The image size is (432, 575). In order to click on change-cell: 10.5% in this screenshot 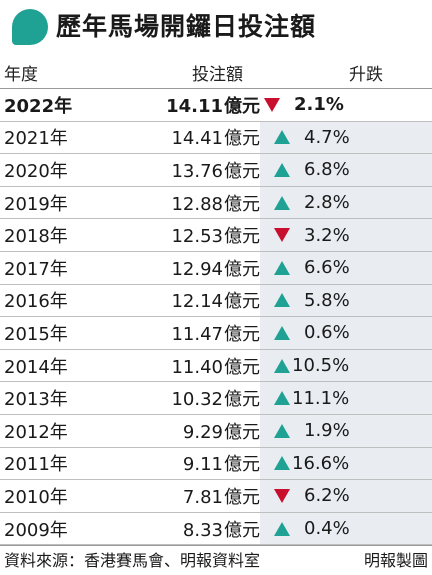, I will do `click(346, 365)`.